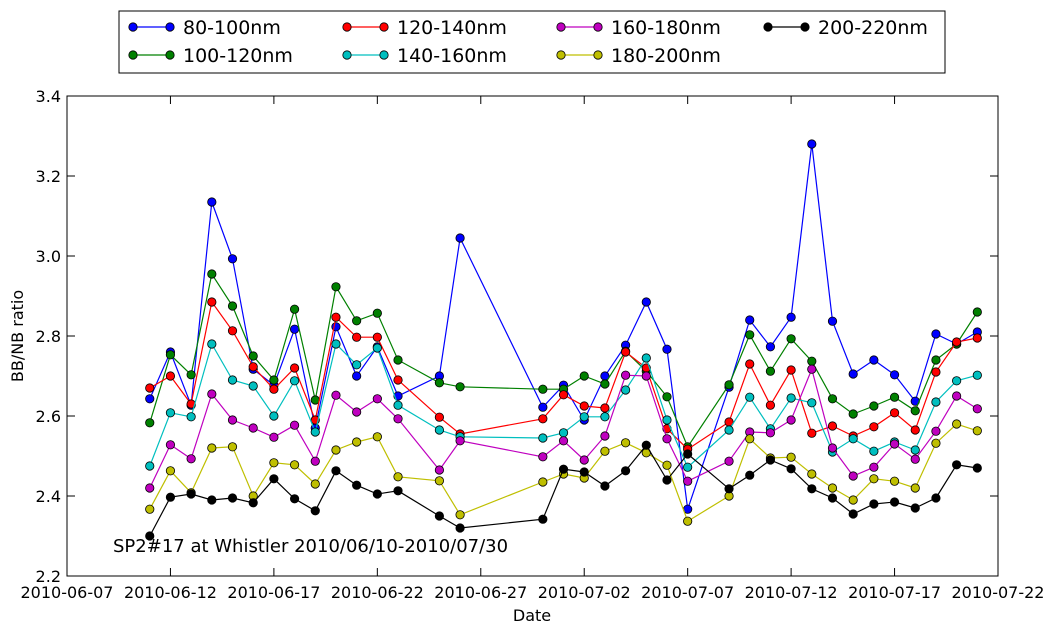 Image resolution: width=1055 pixels, height=634 pixels. I want to click on x-tick-label: 2010-07-12, so click(791, 592).